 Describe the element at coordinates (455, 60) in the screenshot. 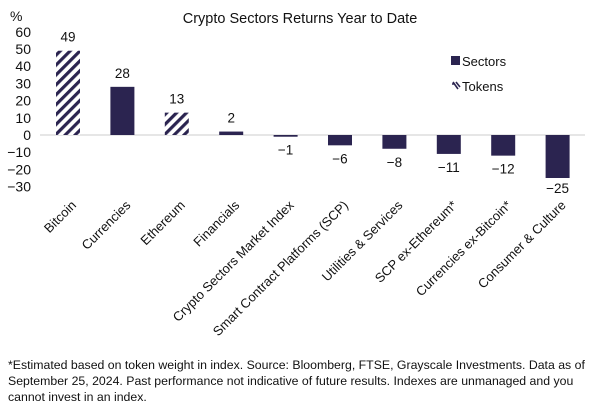

I see `legend-swatch-sectors` at that location.